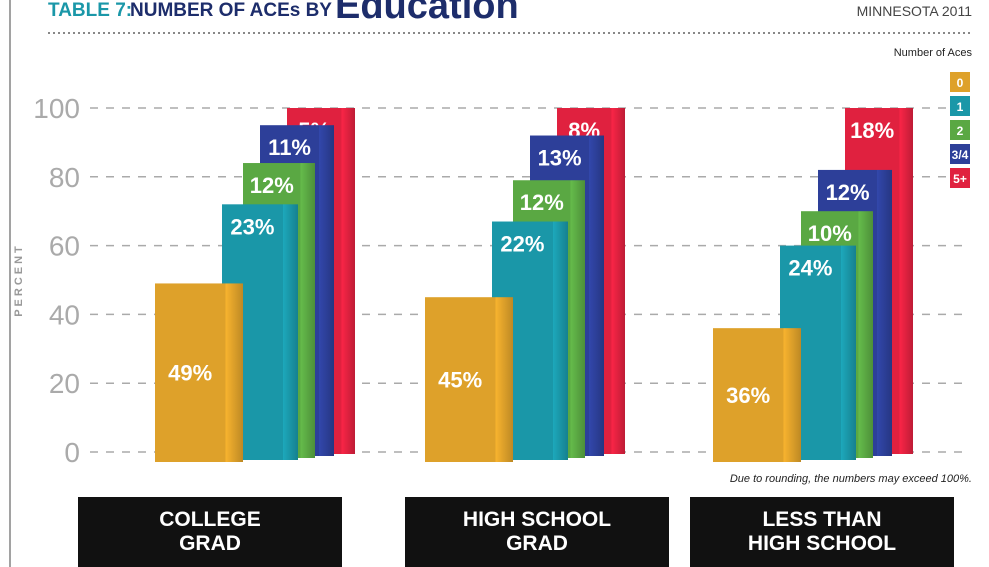 The image size is (989, 567). Describe the element at coordinates (537, 532) in the screenshot. I see `category-label: HIGH SCHOOL GRAD` at that location.